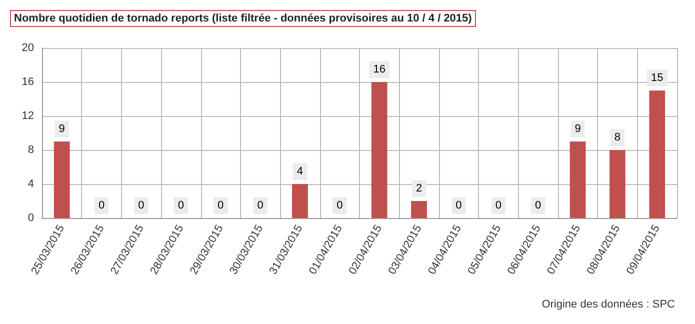 The height and width of the screenshot is (324, 695). What do you see at coordinates (379, 70) in the screenshot?
I see `data-label: 16` at bounding box center [379, 70].